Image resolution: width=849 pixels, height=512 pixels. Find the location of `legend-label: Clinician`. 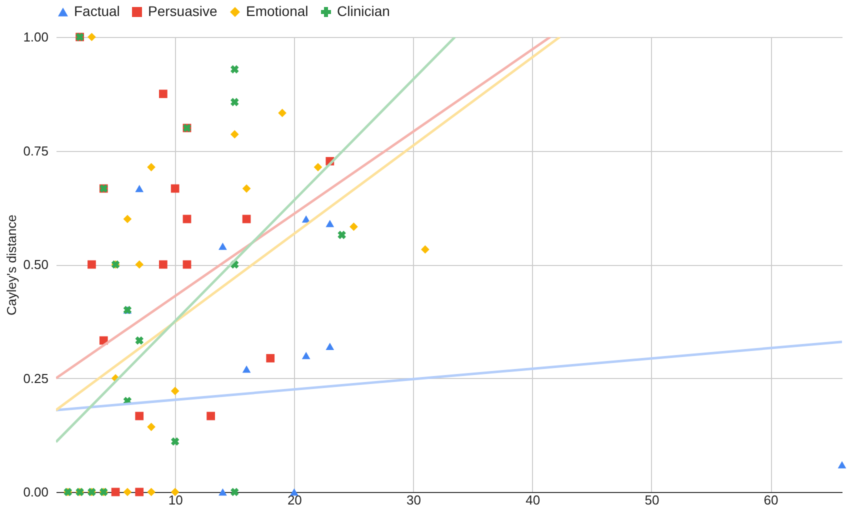

legend-label: Clinician is located at coordinates (363, 11).